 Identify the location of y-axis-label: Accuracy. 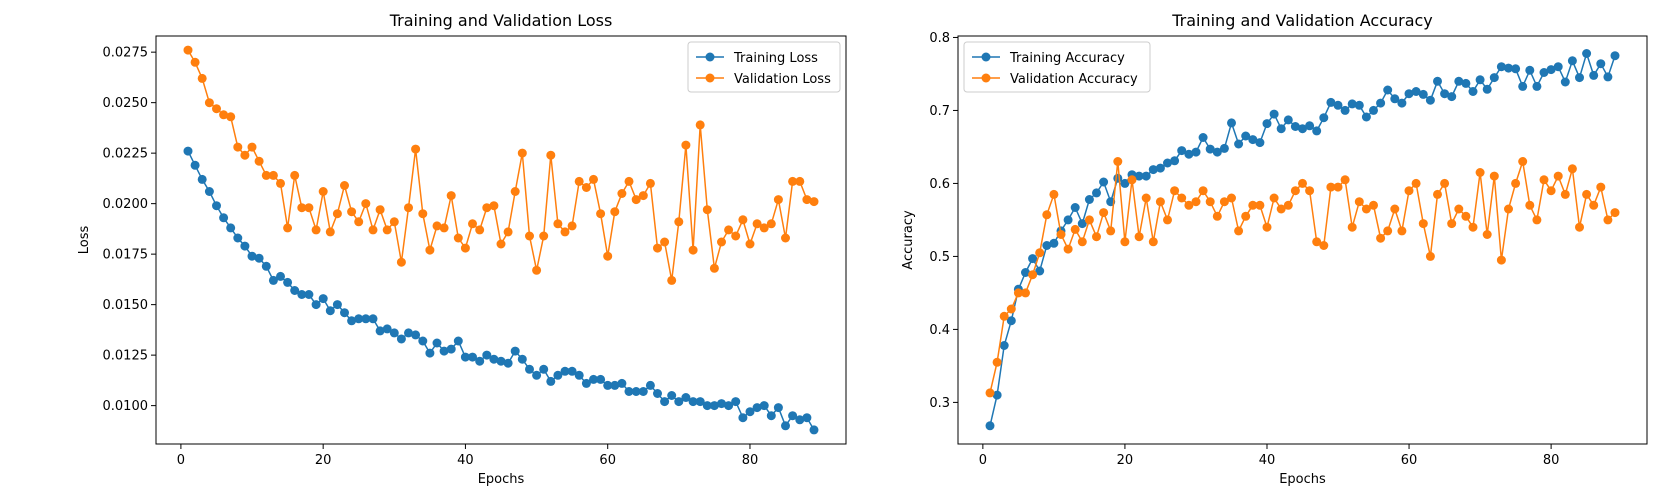
(908, 240).